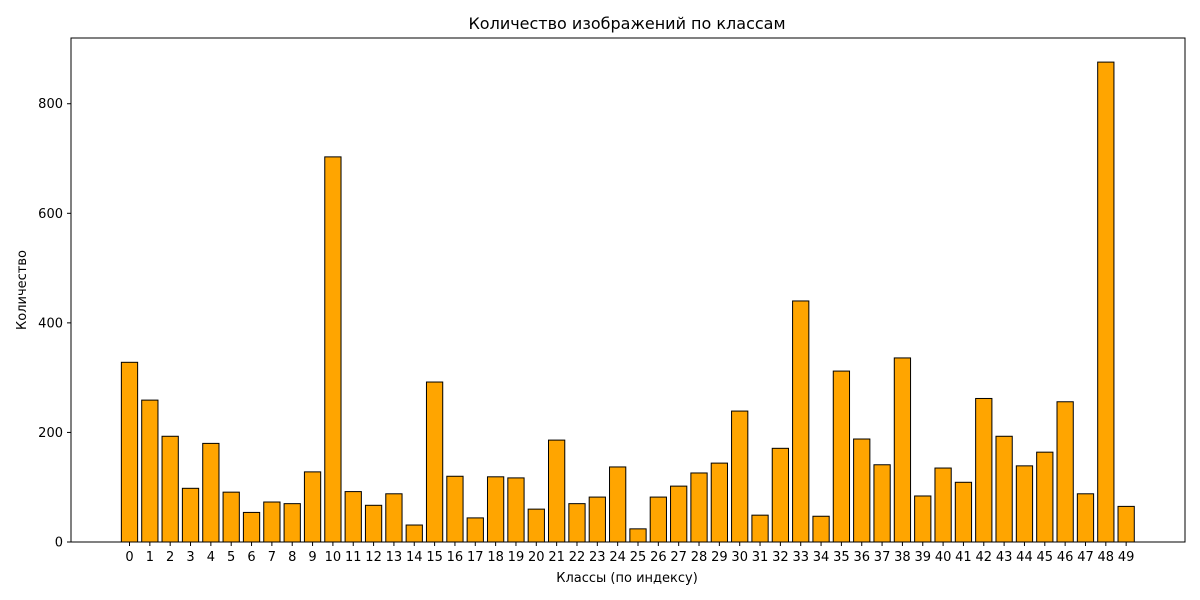 This screenshot has width=1200, height=600. I want to click on x-tick-label: 41, so click(963, 557).